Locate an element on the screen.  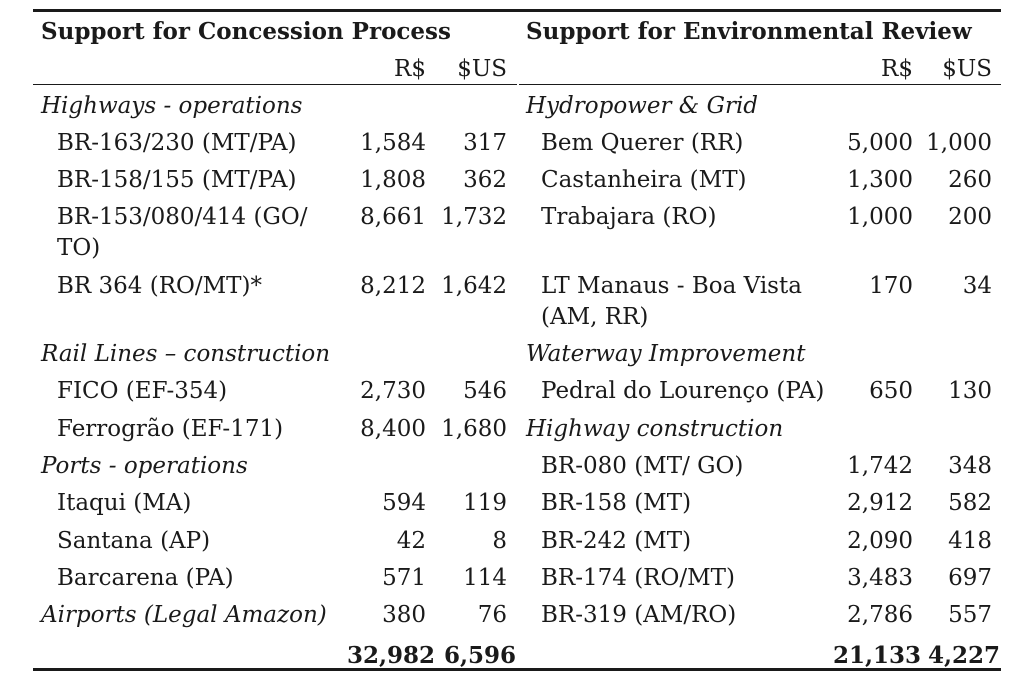
left-col-usd-header: $US is located at coordinates (482, 69).